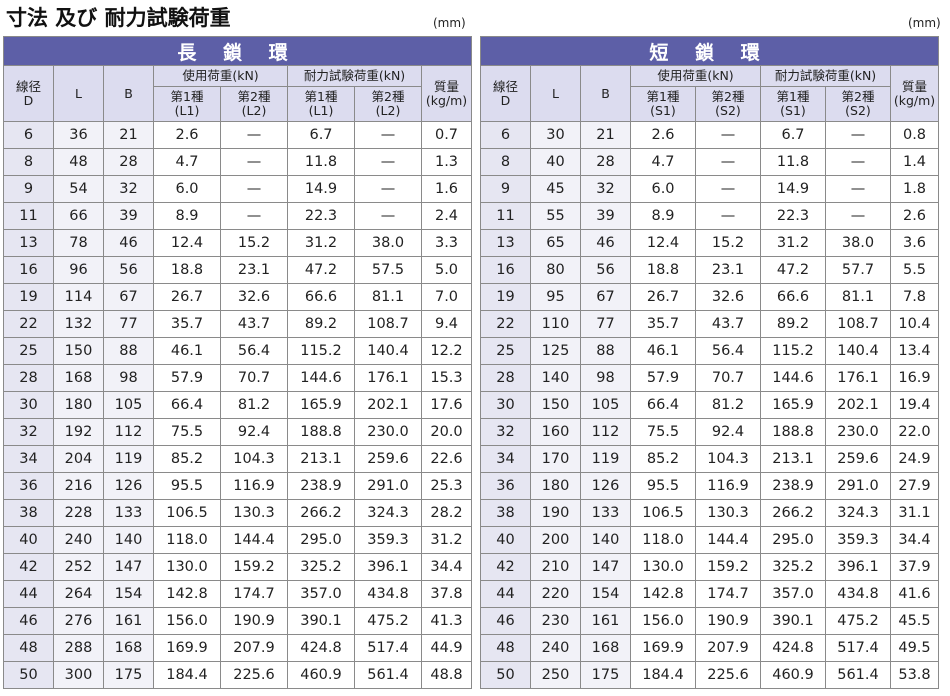  What do you see at coordinates (446, 486) in the screenshot?
I see `cell-weight: 25.3` at bounding box center [446, 486].